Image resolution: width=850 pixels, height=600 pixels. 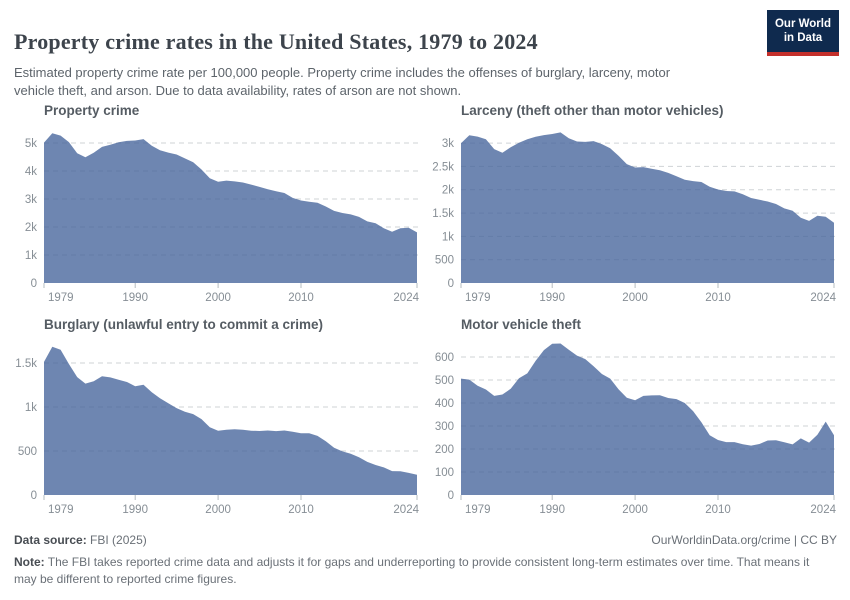 What do you see at coordinates (443, 167) in the screenshot?
I see `y-tick-label: 2.5k` at bounding box center [443, 167].